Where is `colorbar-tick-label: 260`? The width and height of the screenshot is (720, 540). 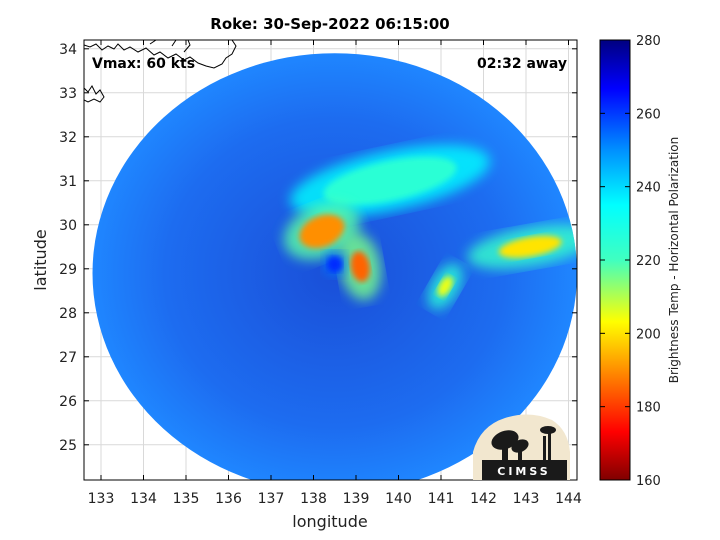 colorbar-tick-label: 260 is located at coordinates (648, 114).